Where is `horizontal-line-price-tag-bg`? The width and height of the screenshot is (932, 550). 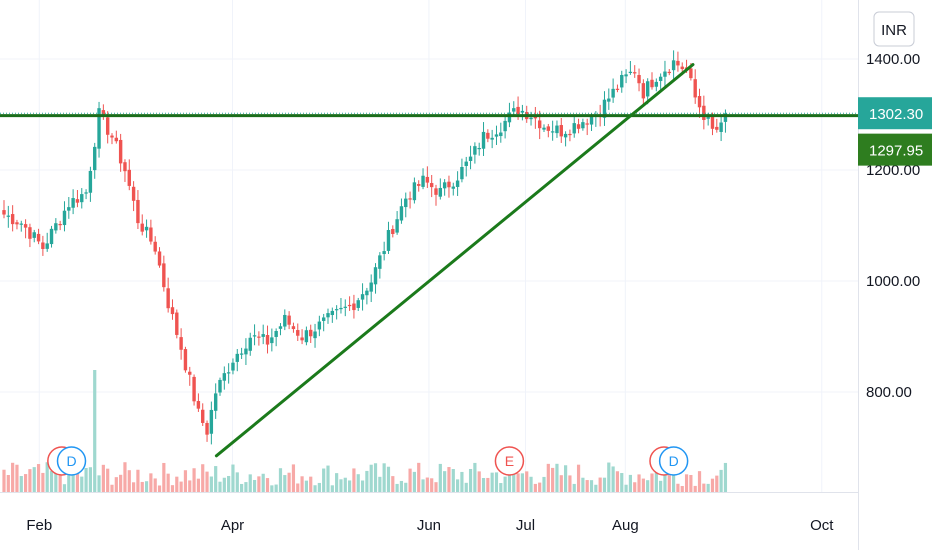 horizontal-line-price-tag-bg is located at coordinates (895, 149).